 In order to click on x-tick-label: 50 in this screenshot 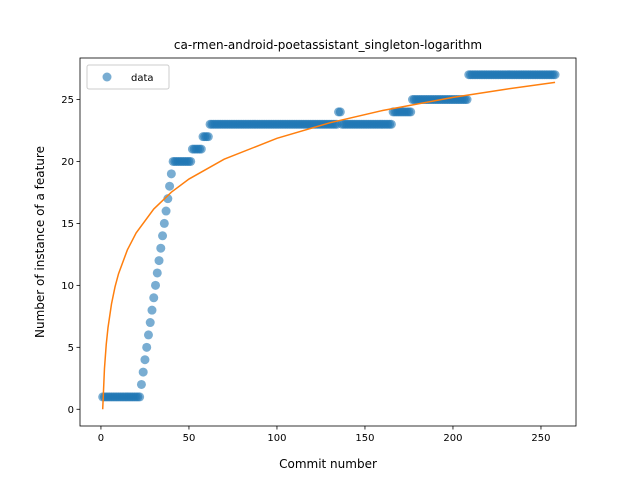, I will do `click(189, 438)`.